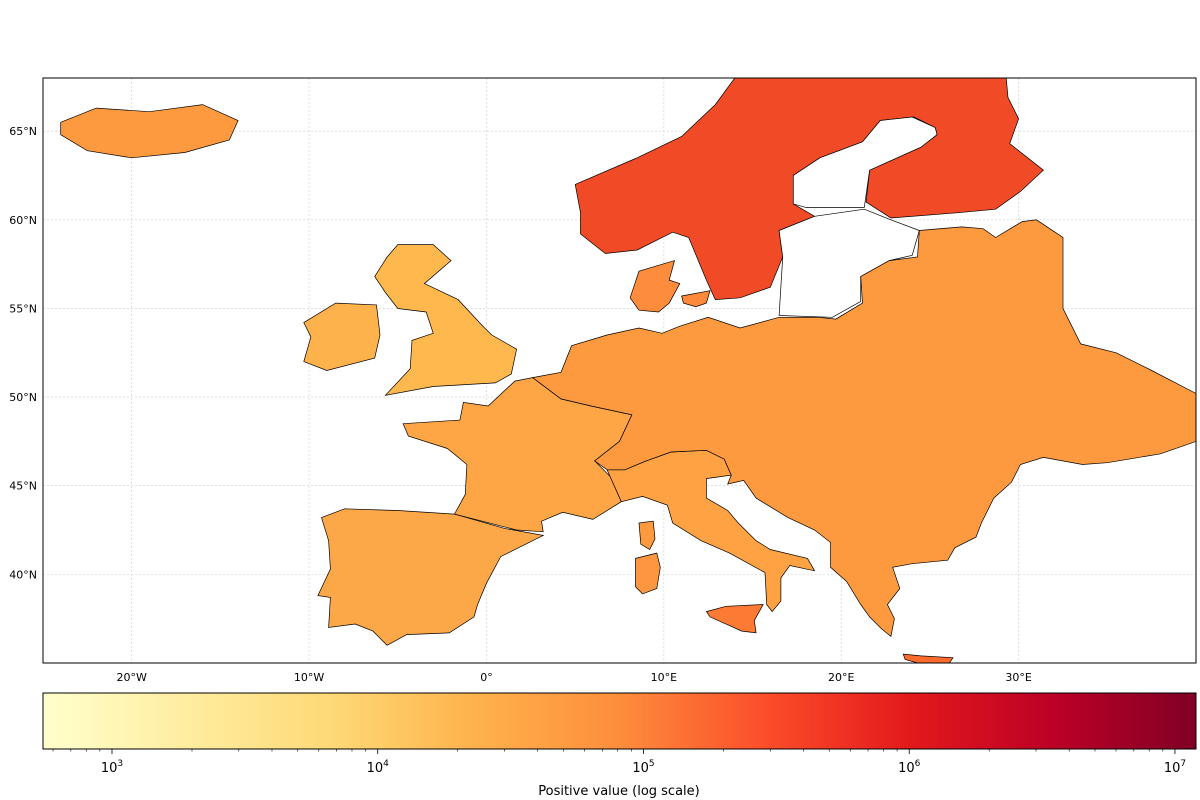  Describe the element at coordinates (734, 619) in the screenshot. I see `region-sicily` at that location.